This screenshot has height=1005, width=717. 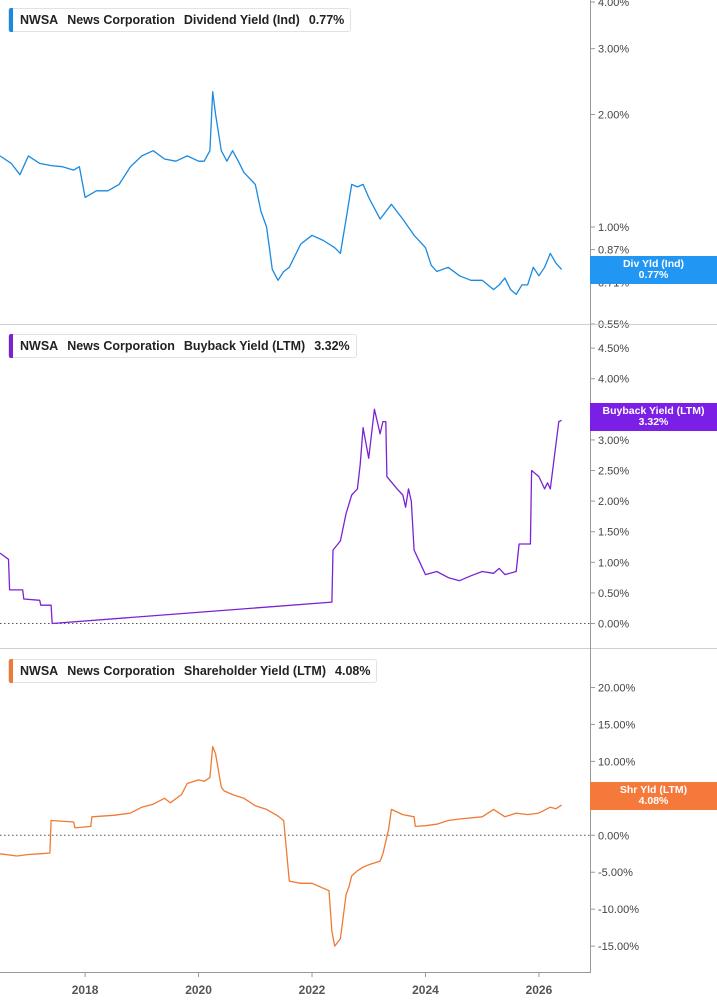 What do you see at coordinates (613, 472) in the screenshot?
I see `y-tick-label: 2.50%` at bounding box center [613, 472].